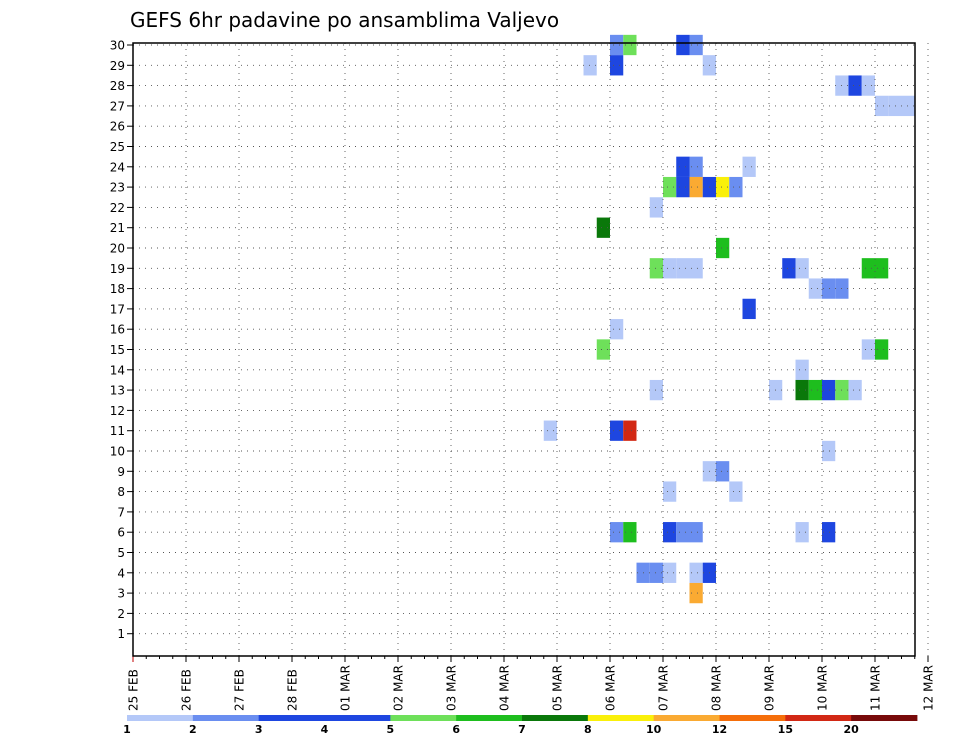 The height and width of the screenshot is (742, 960). What do you see at coordinates (785, 729) in the screenshot?
I see `legend-tick-label: 15` at bounding box center [785, 729].